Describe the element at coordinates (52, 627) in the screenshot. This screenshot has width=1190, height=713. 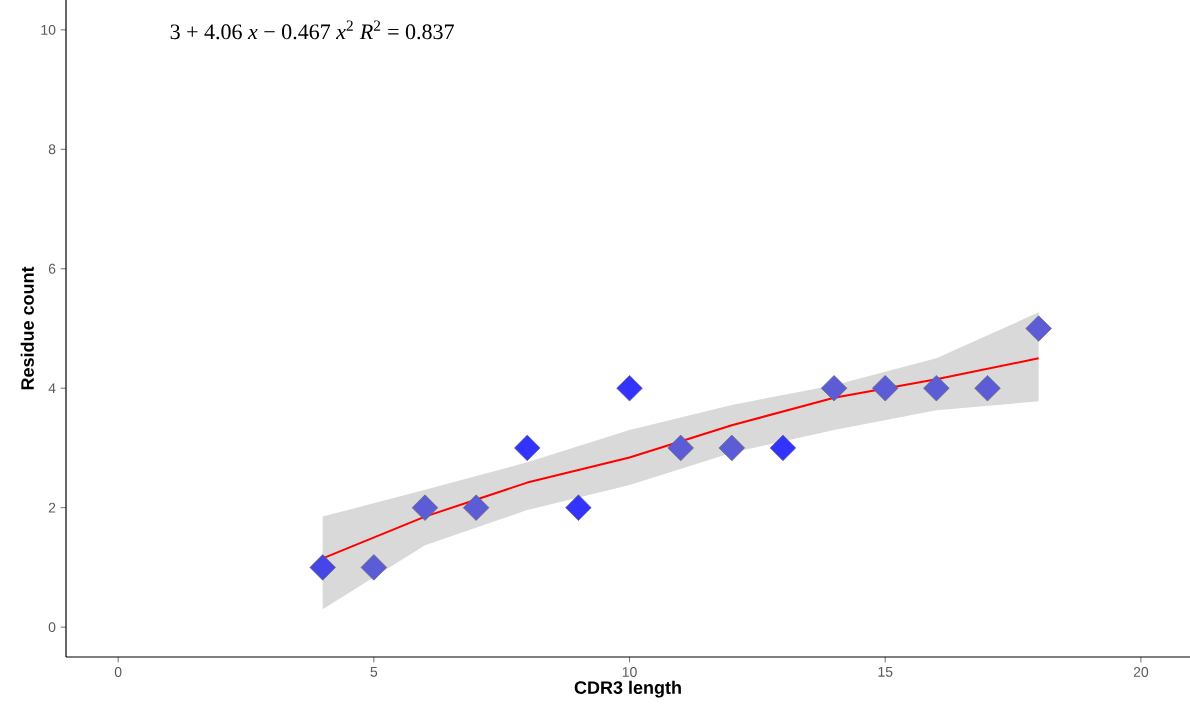
I see `y-tick-label: 0` at that location.